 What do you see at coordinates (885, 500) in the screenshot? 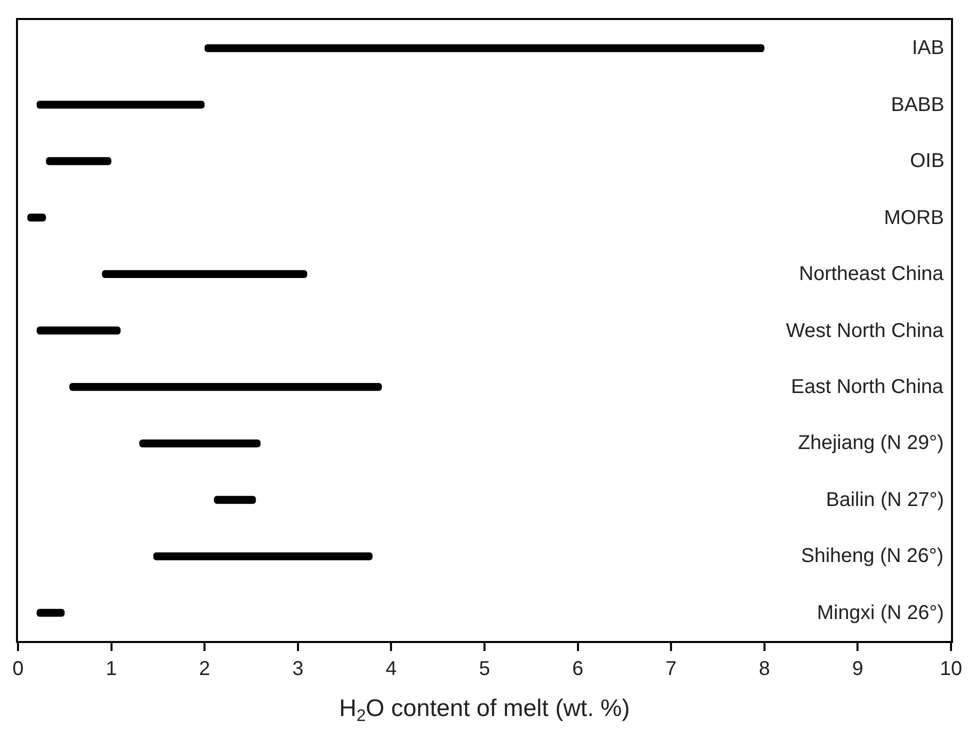
I see `y-tick-label: Bailin (N 27°)` at bounding box center [885, 500].